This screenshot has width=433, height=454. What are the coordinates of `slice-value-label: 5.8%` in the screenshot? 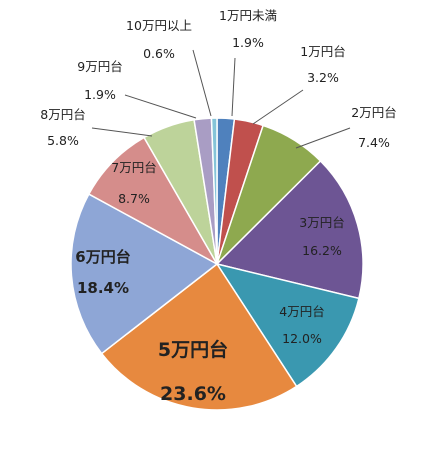 It's located at (63, 140).